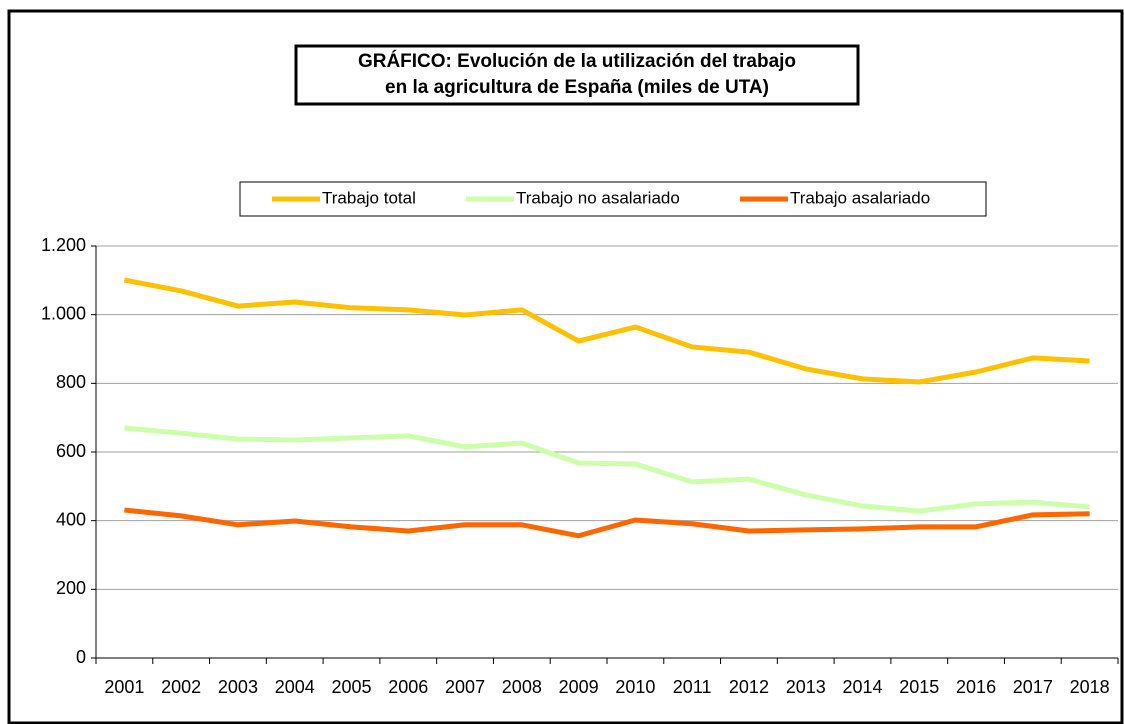 The width and height of the screenshot is (1124, 724). What do you see at coordinates (71, 588) in the screenshot?
I see `y-tick-label: 200` at bounding box center [71, 588].